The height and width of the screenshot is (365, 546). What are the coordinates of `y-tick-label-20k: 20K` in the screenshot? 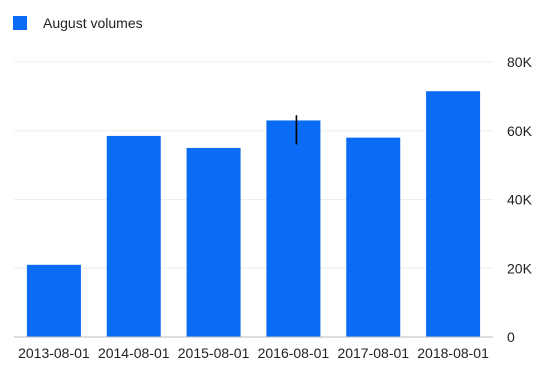 It's located at (520, 268).